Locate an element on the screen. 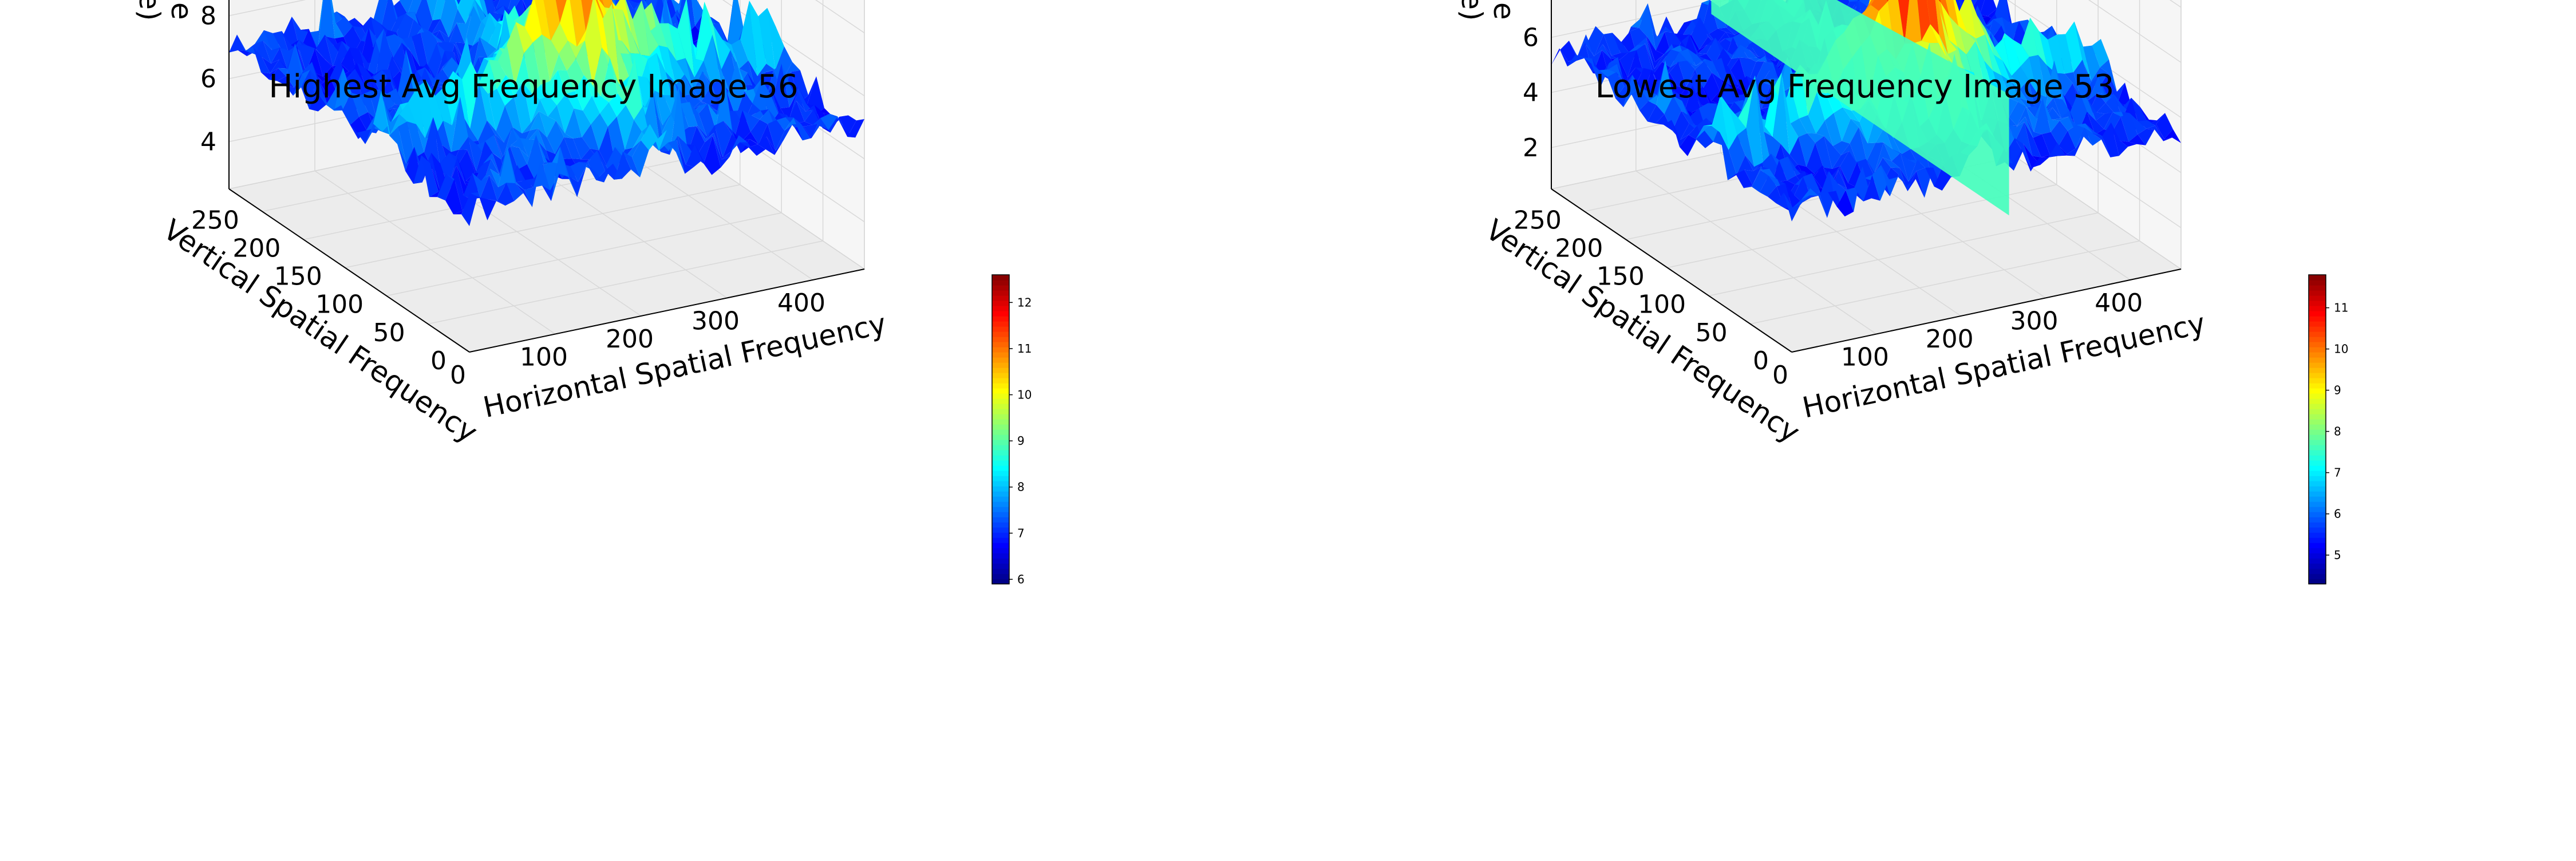 The width and height of the screenshot is (2576, 861). z-tick-label: 8 is located at coordinates (208, 16).